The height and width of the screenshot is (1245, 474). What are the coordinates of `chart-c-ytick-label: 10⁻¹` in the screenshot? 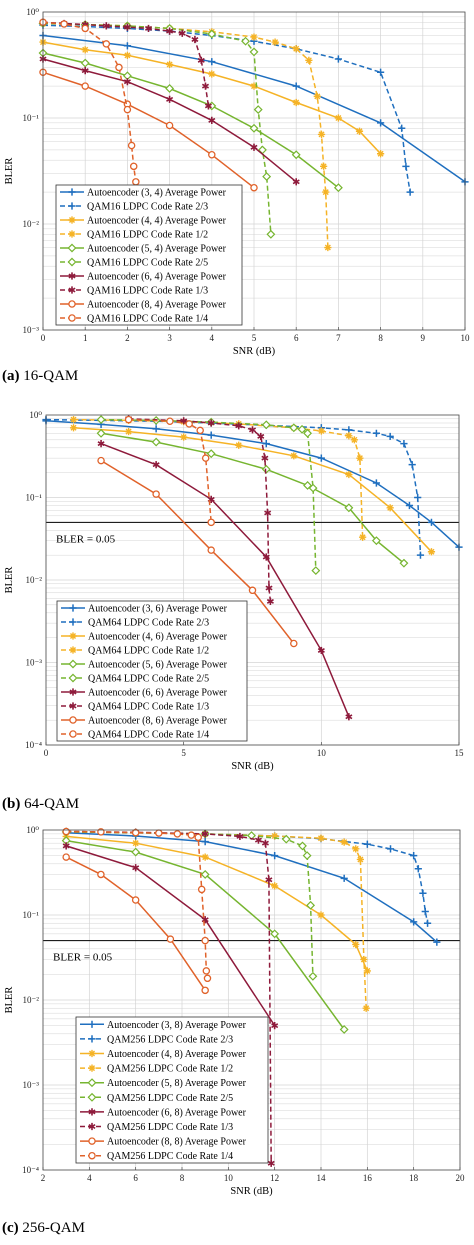 It's located at (31, 915).